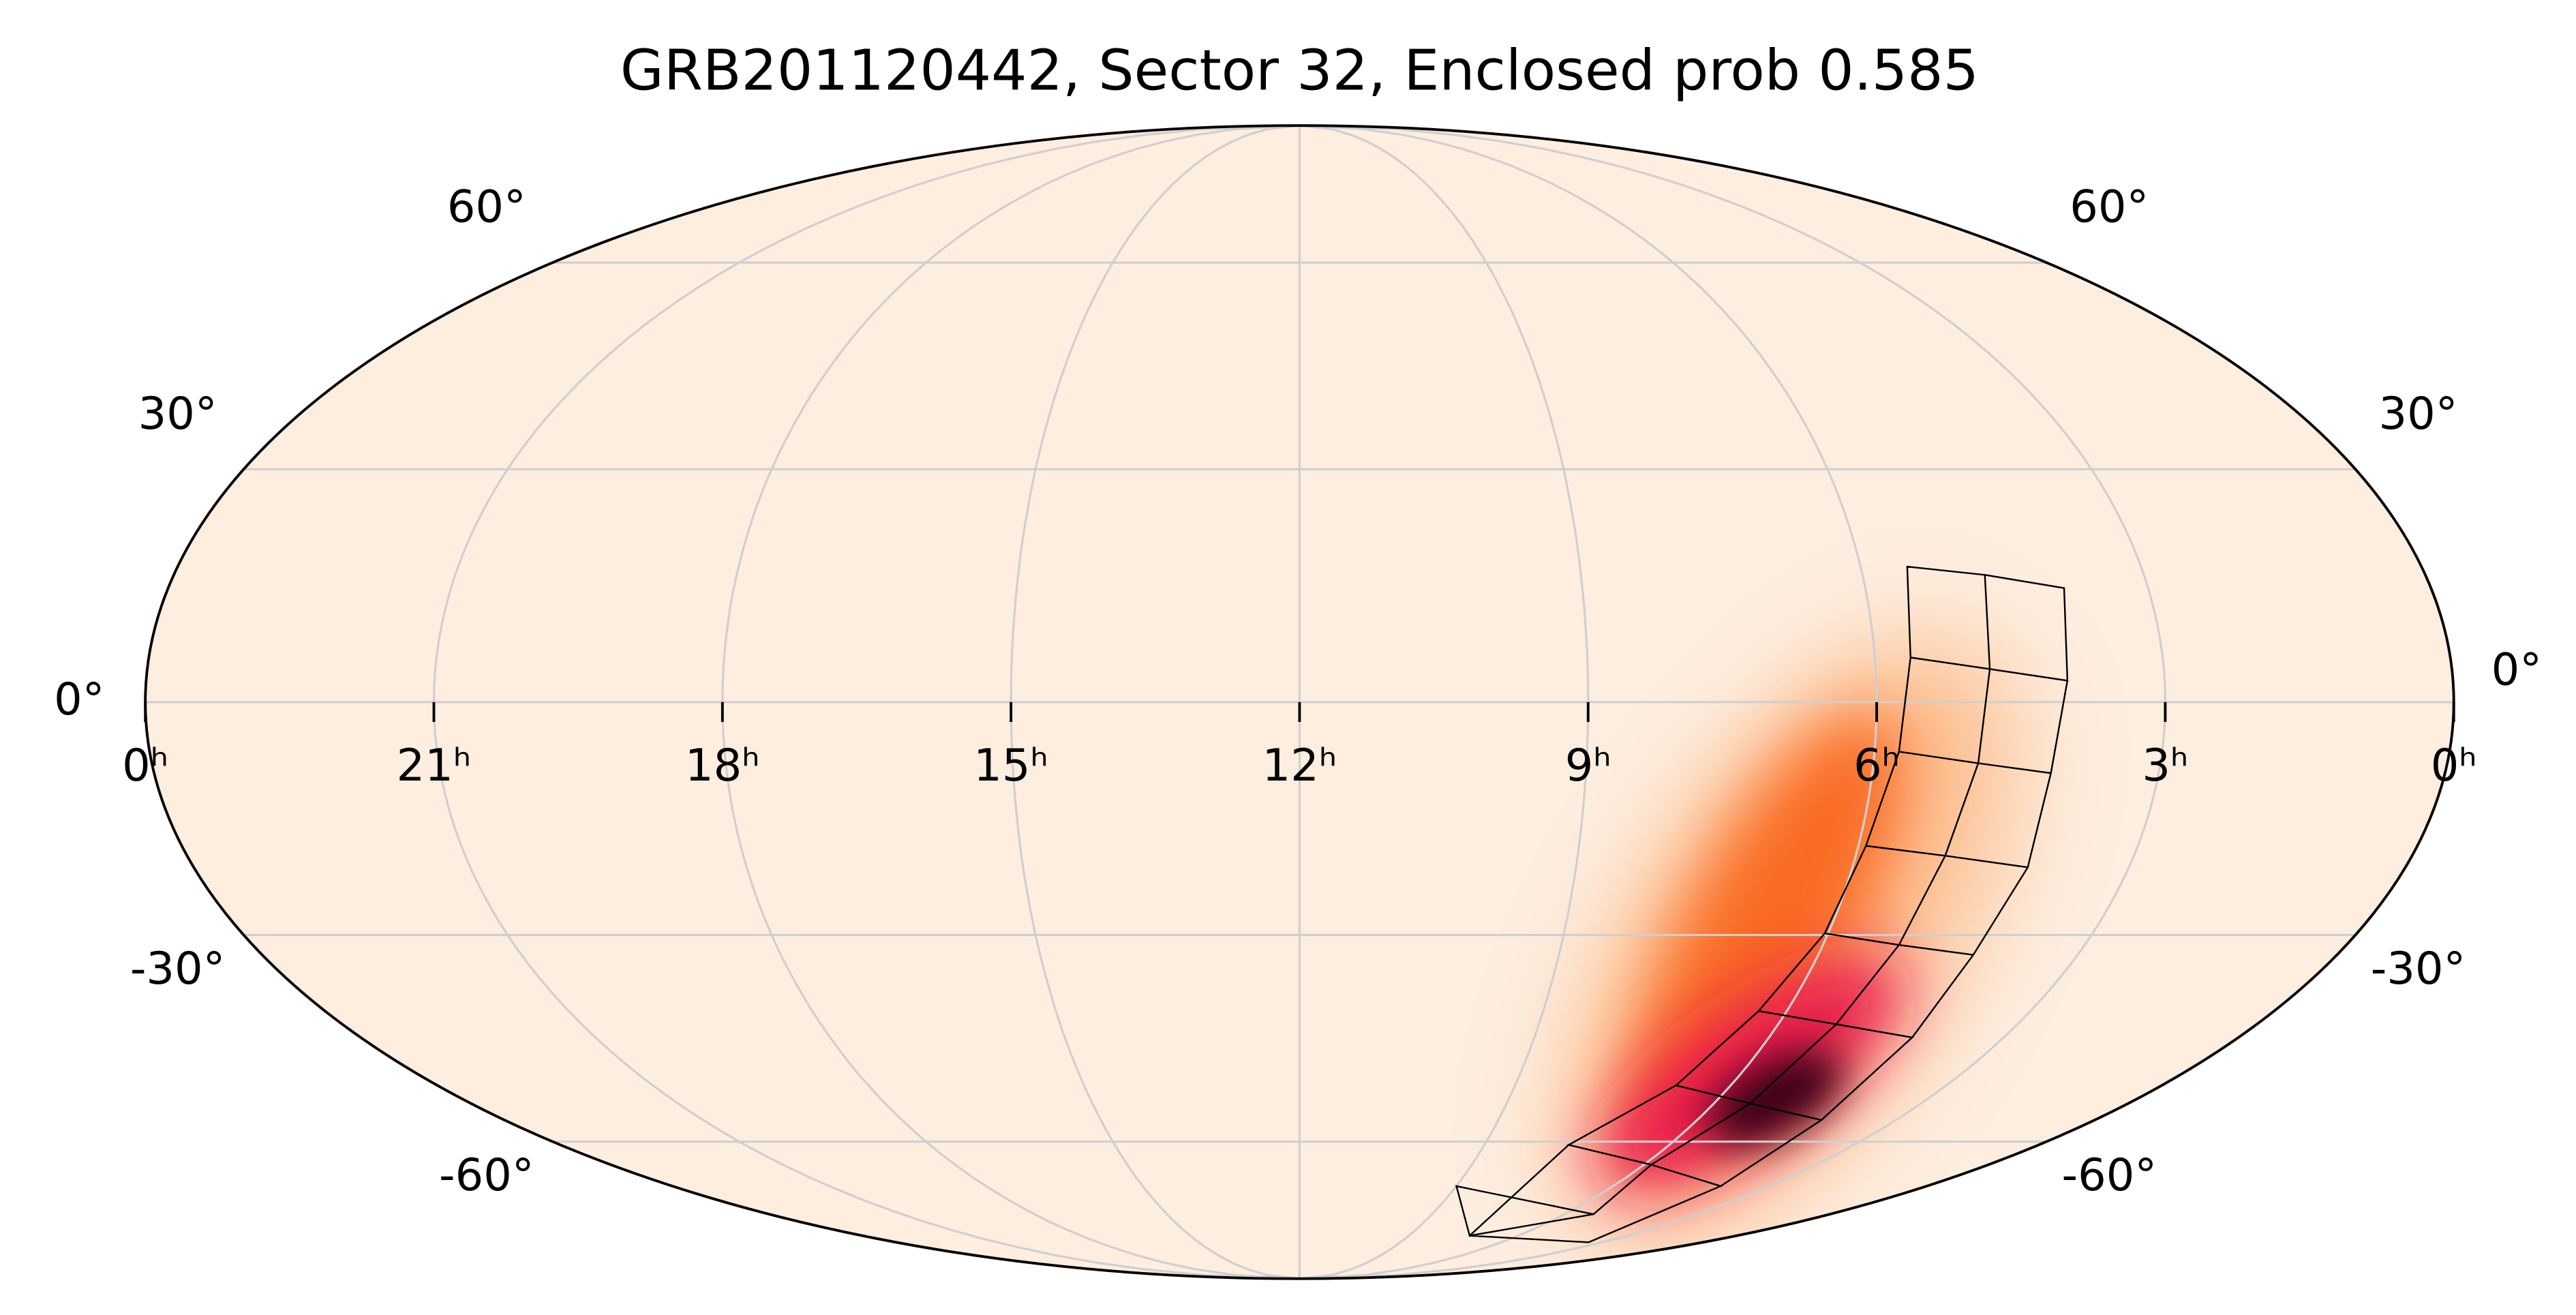 The image size is (2576, 1315). Describe the element at coordinates (435, 766) in the screenshot. I see `ra-tick-label: 21ʰ` at that location.